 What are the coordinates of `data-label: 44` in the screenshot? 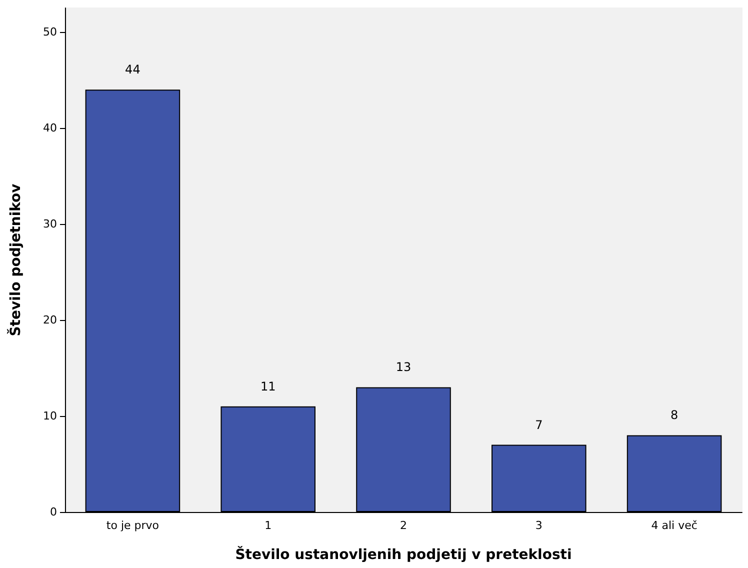 It's located at (132, 69).